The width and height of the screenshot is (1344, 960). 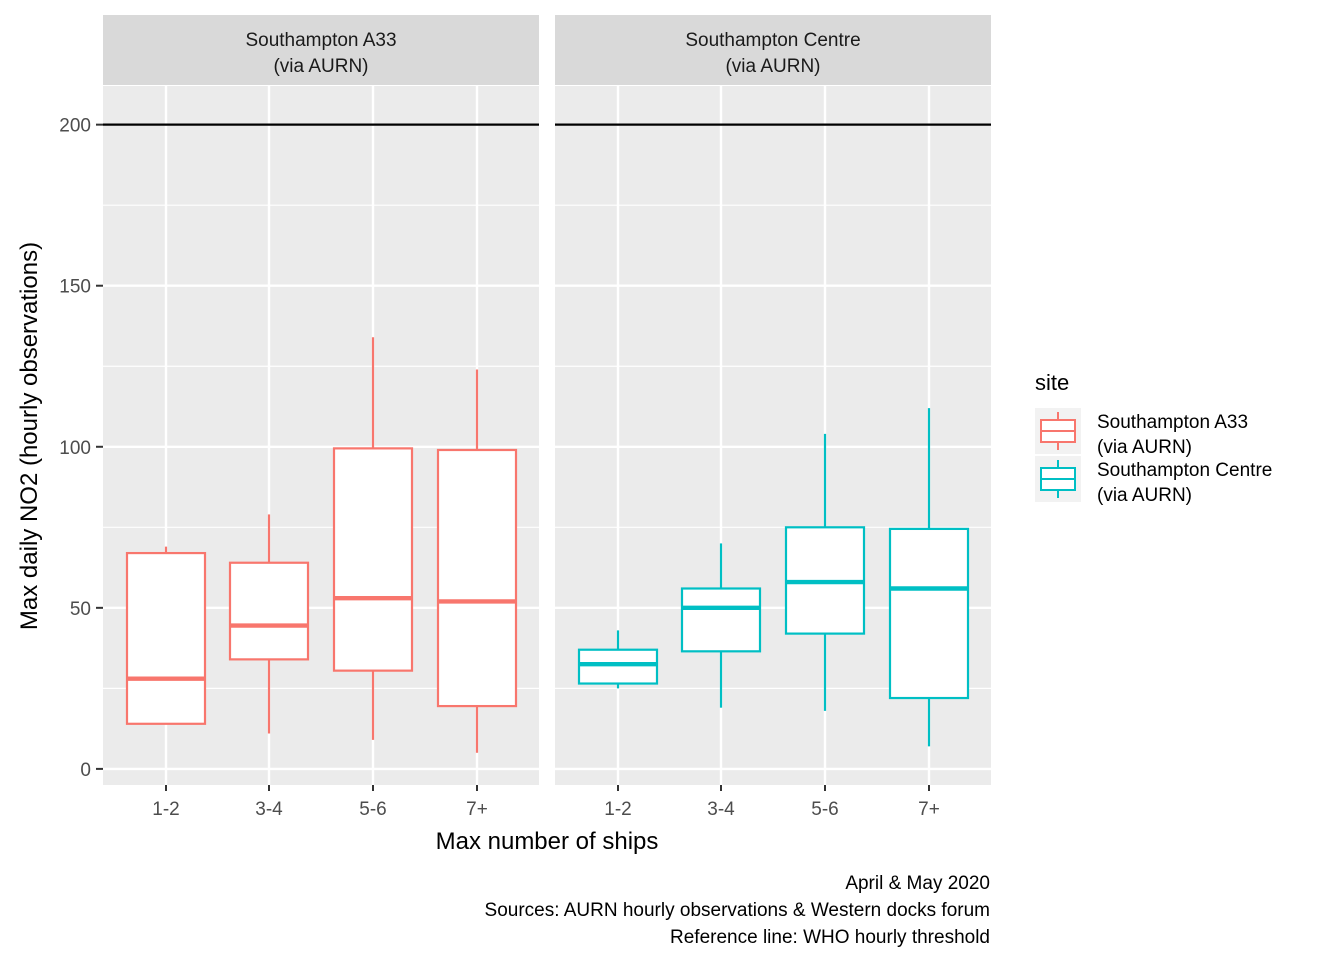 I want to click on legend-entry: Southampton A33 (via AURN), so click(x=1141, y=433).